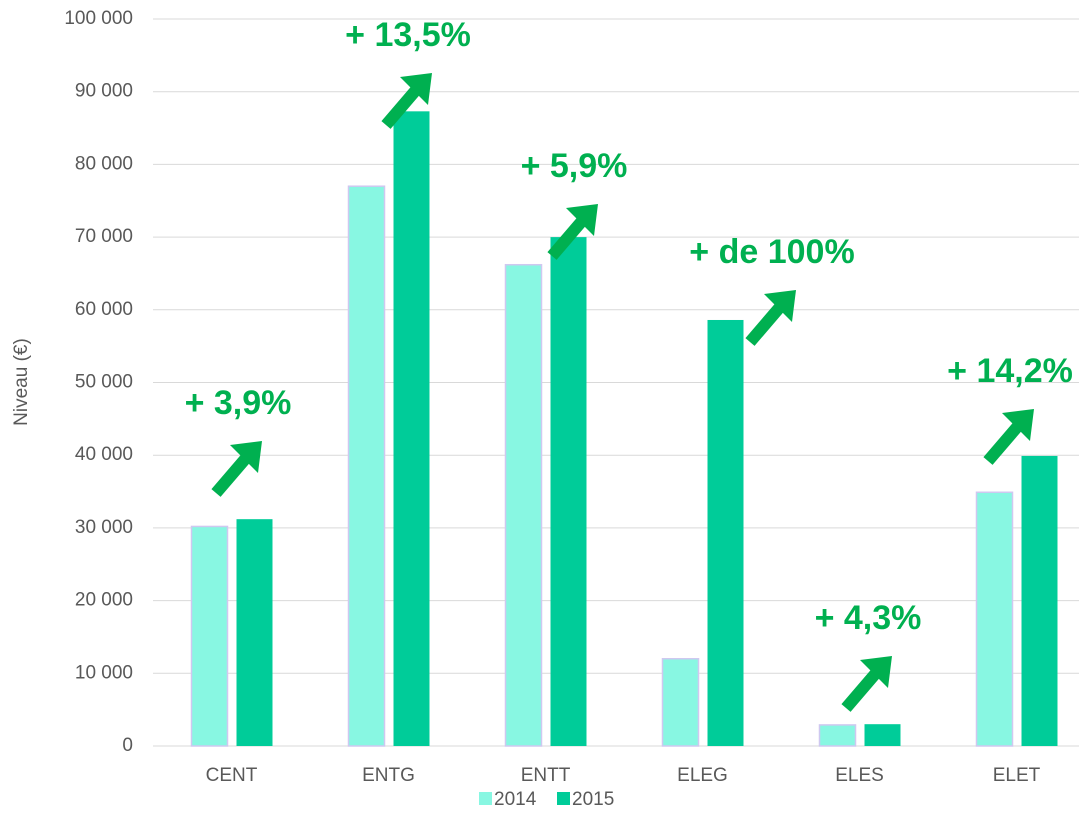 This screenshot has height=836, width=1079. Describe the element at coordinates (388, 775) in the screenshot. I see `x-tick-label: ENTG` at that location.